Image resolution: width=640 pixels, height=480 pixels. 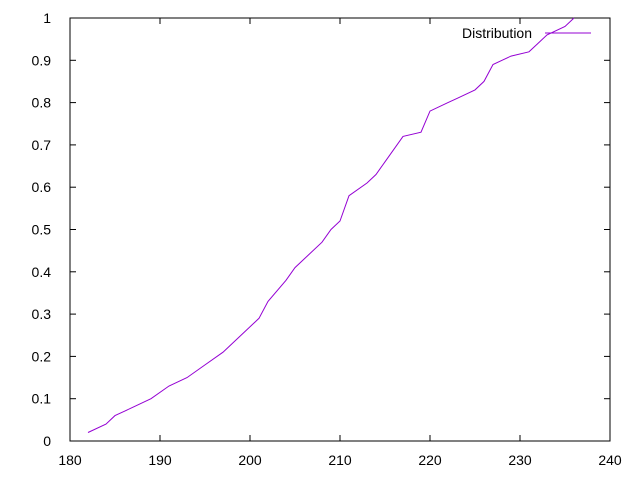 I want to click on y-tick-label: 0.6, so click(x=42, y=187).